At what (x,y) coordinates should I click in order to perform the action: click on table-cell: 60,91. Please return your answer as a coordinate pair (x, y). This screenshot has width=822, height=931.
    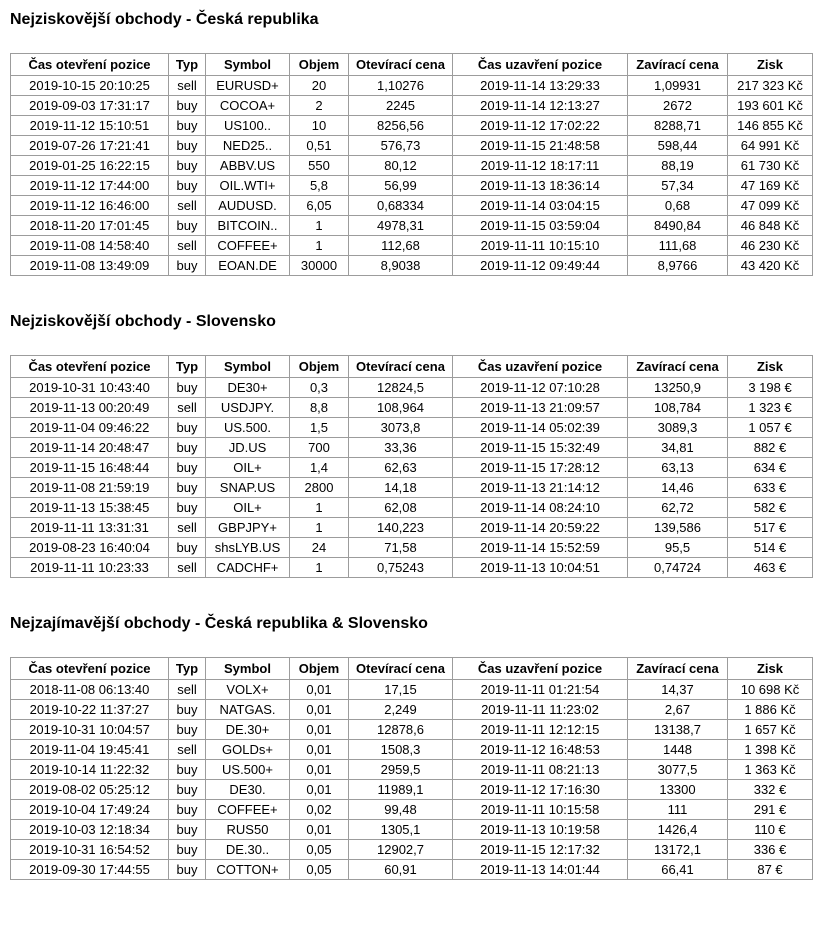
    Looking at the image, I should click on (400, 869).